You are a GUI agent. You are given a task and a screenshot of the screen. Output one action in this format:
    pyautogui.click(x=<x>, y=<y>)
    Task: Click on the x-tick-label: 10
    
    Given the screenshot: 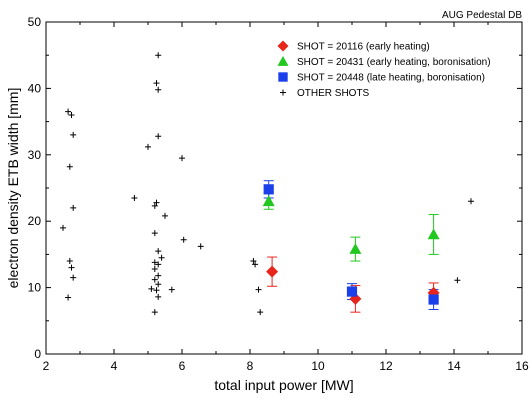 What is the action you would take?
    pyautogui.click(x=318, y=366)
    